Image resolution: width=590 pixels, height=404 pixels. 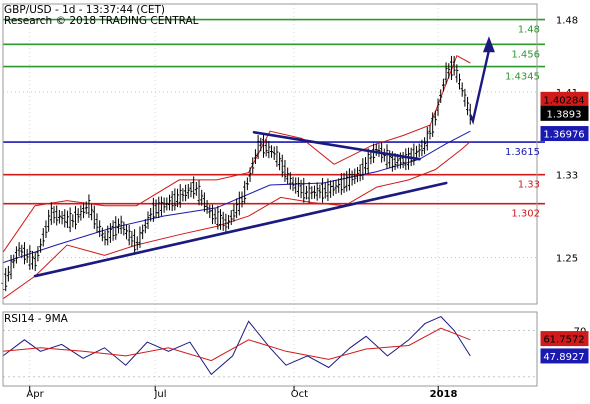 I want to click on x-tick-label: Oct, so click(x=299, y=394).